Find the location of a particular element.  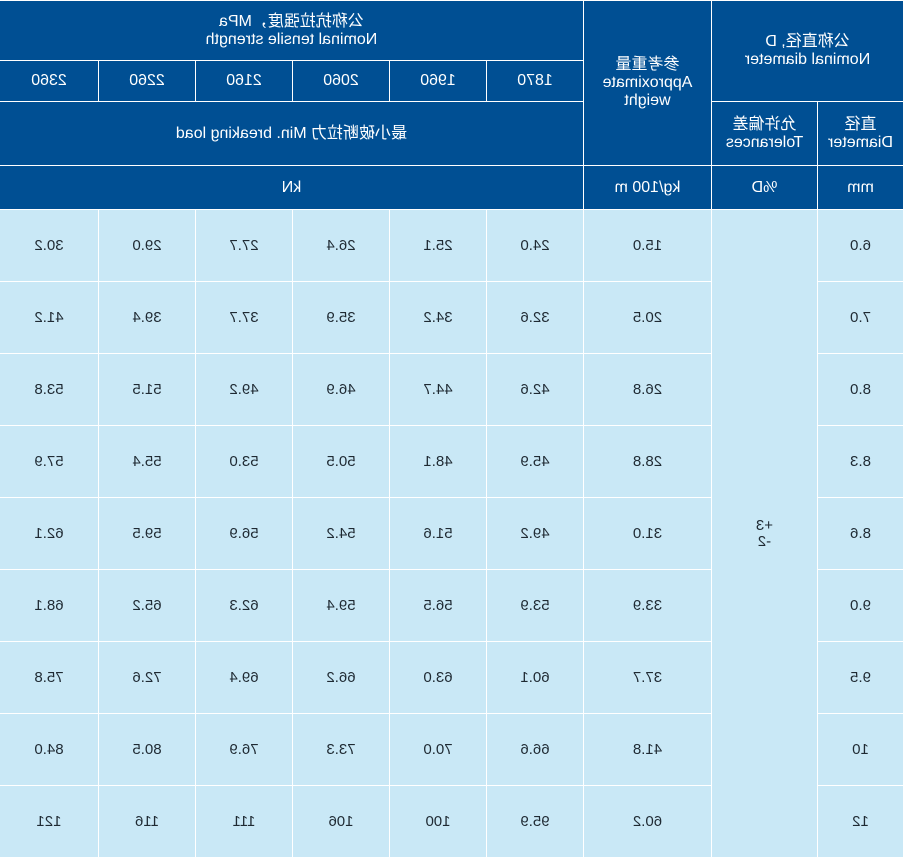

breaking-load-cell: 53.9 is located at coordinates (535, 605).